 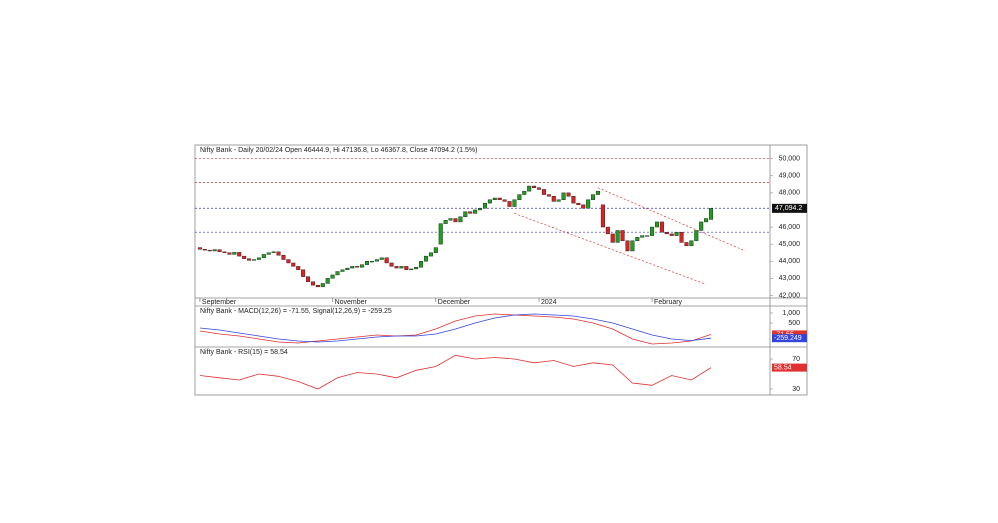 I want to click on y-tick-label: 30, so click(x=796, y=389).